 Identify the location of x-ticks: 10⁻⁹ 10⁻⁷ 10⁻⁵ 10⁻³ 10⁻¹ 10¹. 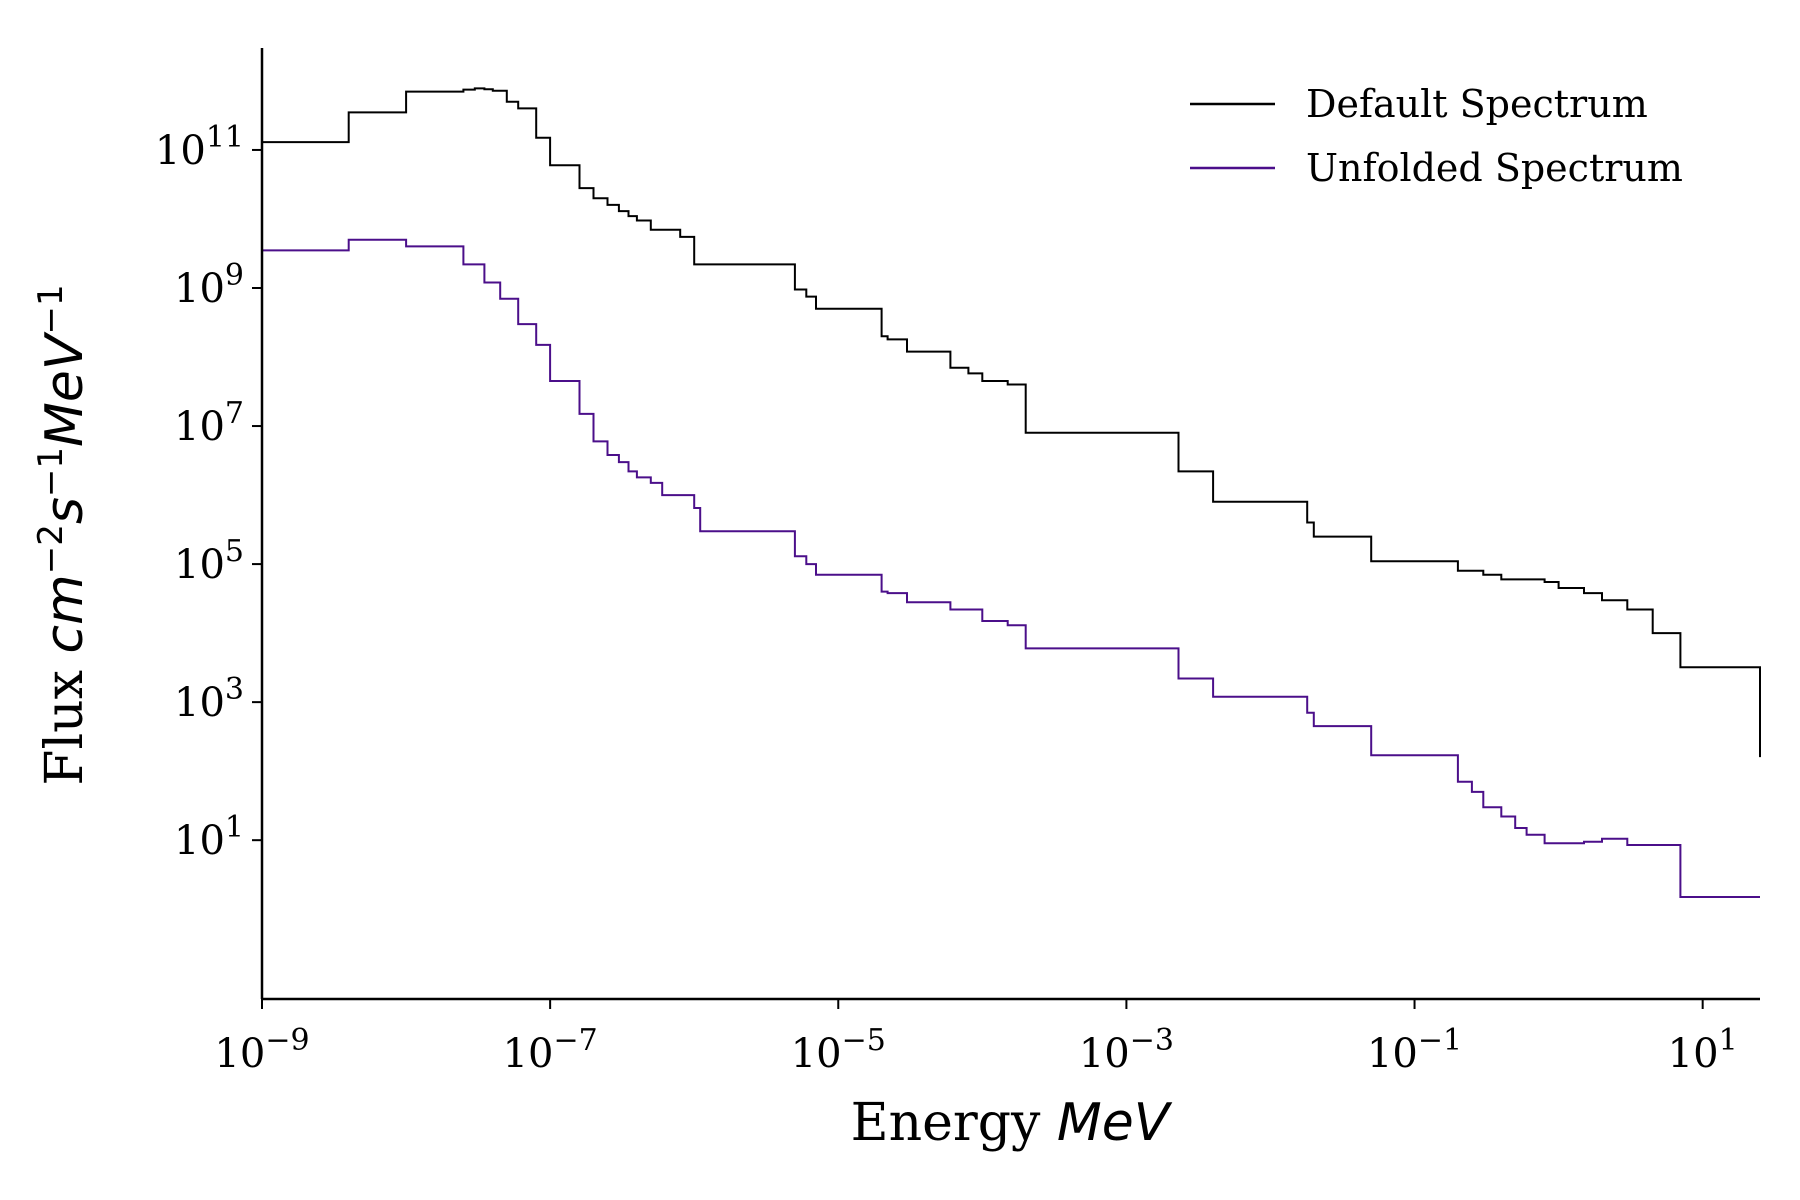
(976, 1038).